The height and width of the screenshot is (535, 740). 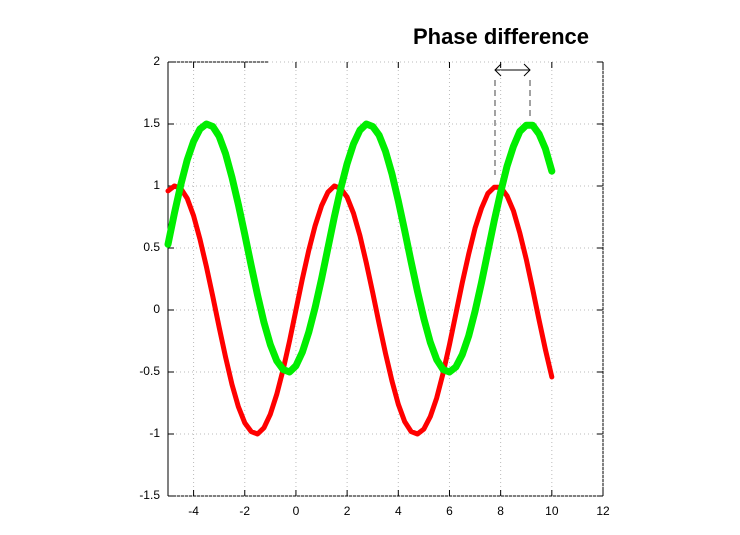 I want to click on y-tick-label: -0.5, so click(x=149, y=371).